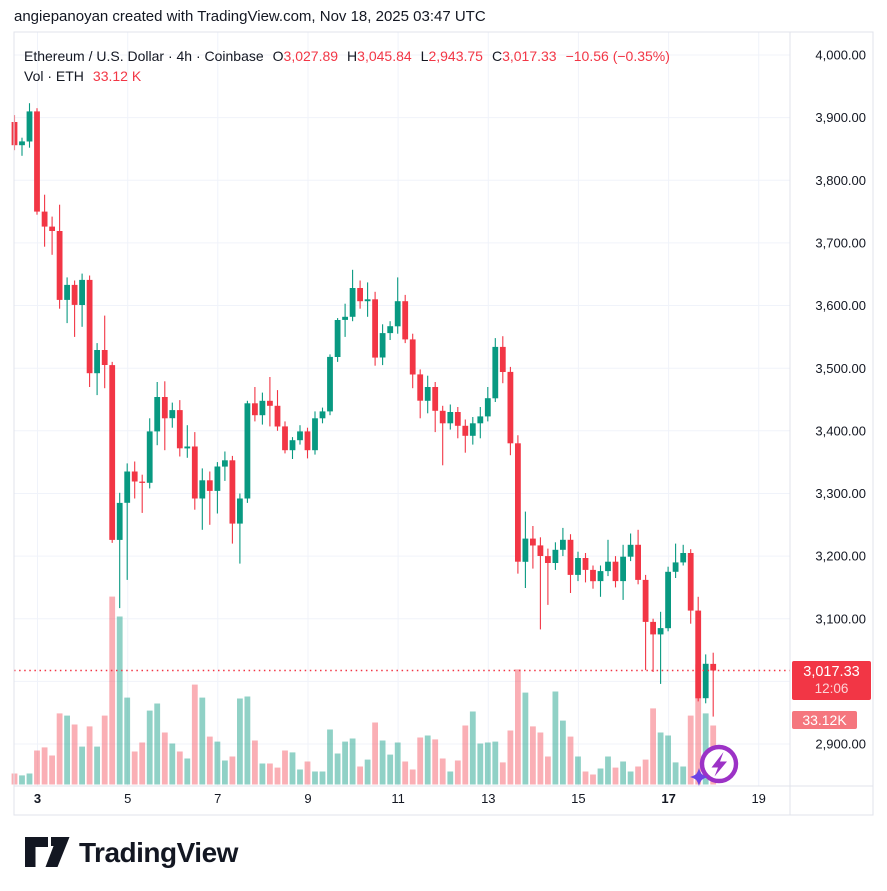 Image resolution: width=887 pixels, height=891 pixels. I want to click on svg-text: 19, so click(758, 798).